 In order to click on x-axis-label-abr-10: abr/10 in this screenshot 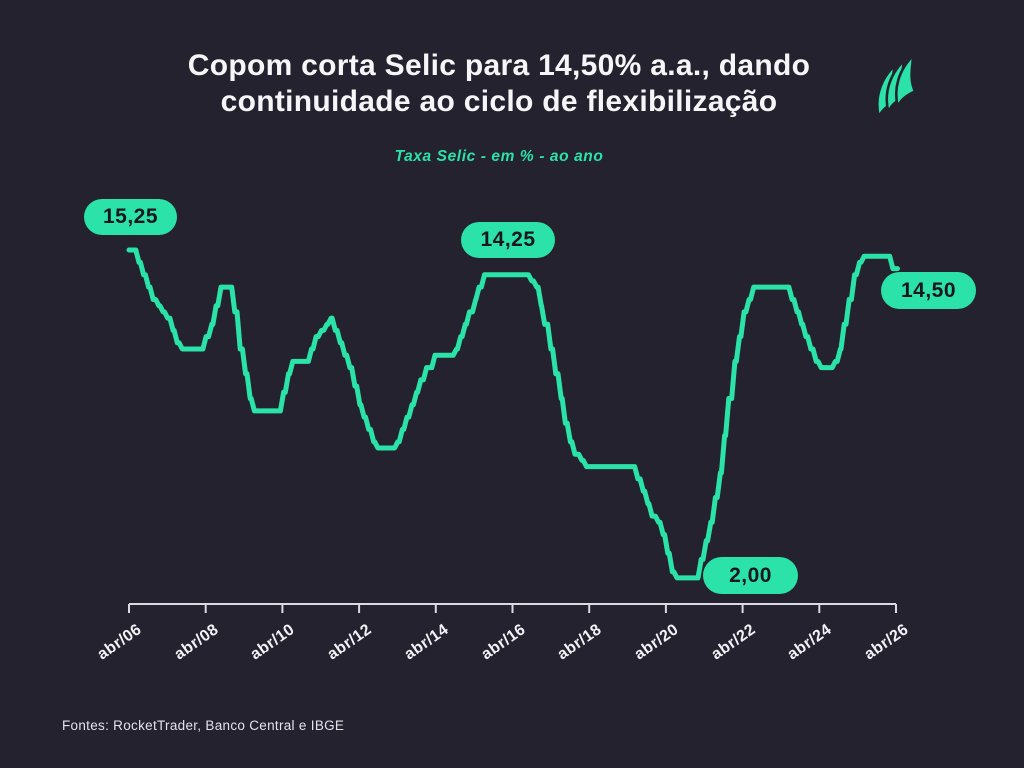, I will do `click(273, 642)`.